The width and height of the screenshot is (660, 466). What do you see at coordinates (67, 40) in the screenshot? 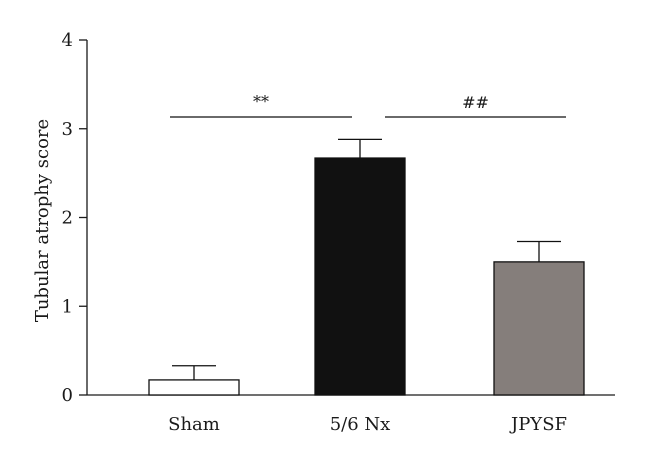
I see `y-tick-label-4: 4` at bounding box center [67, 40].